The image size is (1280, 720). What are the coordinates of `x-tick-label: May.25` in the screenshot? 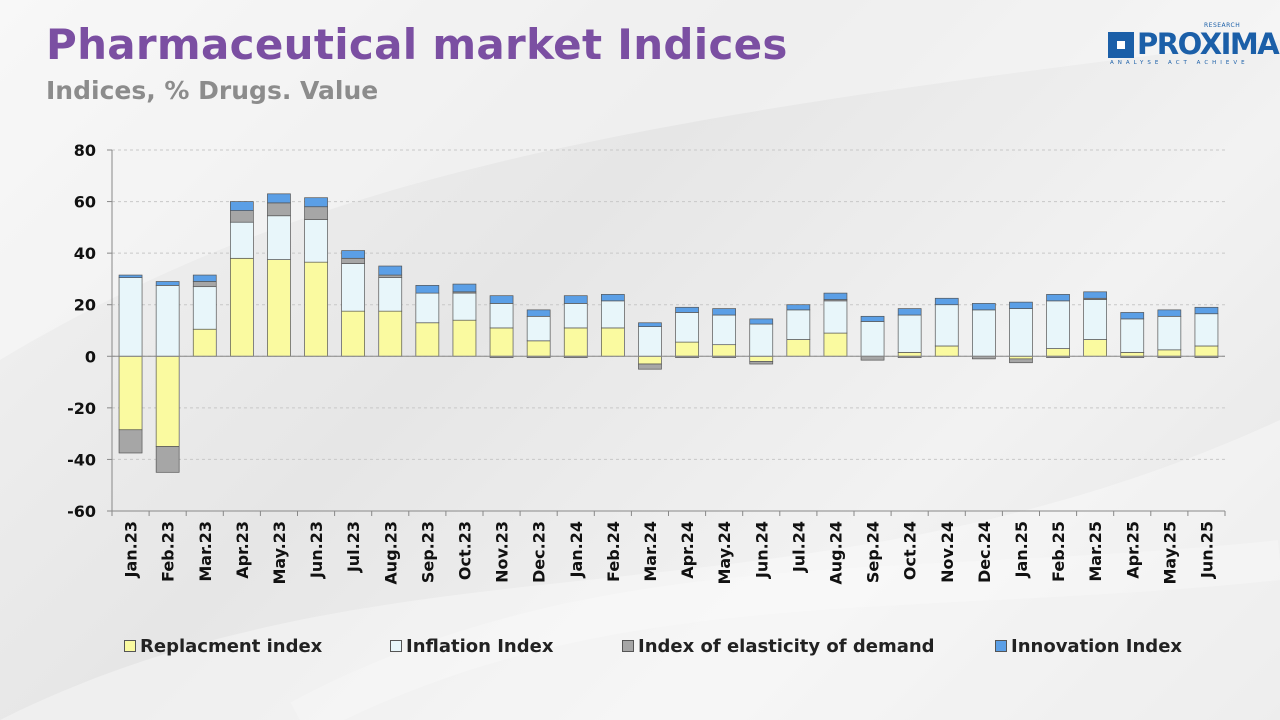 It's located at (1169, 553).